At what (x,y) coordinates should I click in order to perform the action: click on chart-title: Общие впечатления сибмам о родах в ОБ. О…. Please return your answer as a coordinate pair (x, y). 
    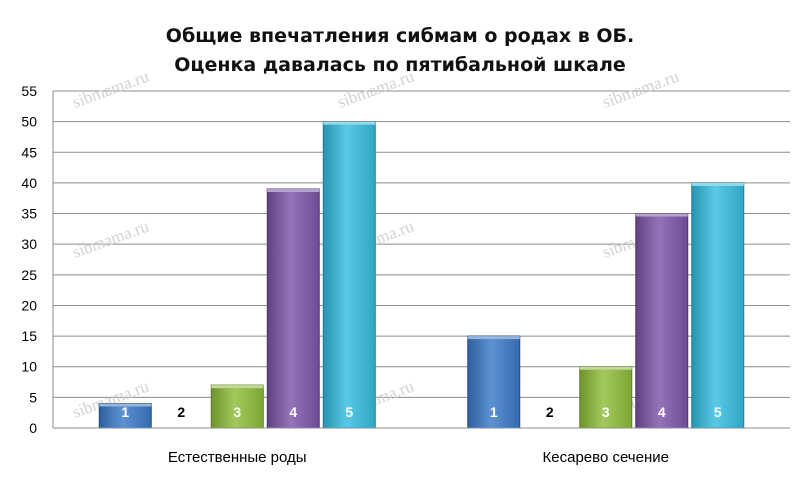
    Looking at the image, I should click on (400, 51).